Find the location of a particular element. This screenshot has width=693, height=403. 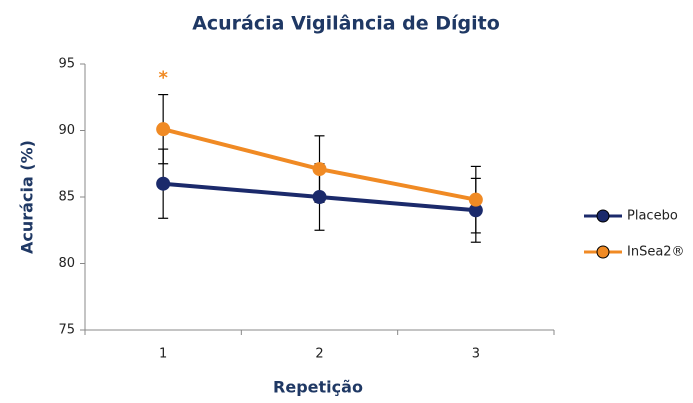

chart-title: Acurácia Vigilância de Dígito is located at coordinates (346, 24).